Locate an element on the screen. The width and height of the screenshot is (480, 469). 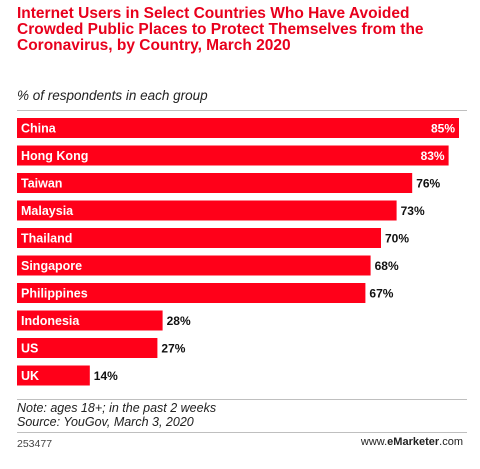
chart-subtitle: % of respondents in each group is located at coordinates (112, 95).